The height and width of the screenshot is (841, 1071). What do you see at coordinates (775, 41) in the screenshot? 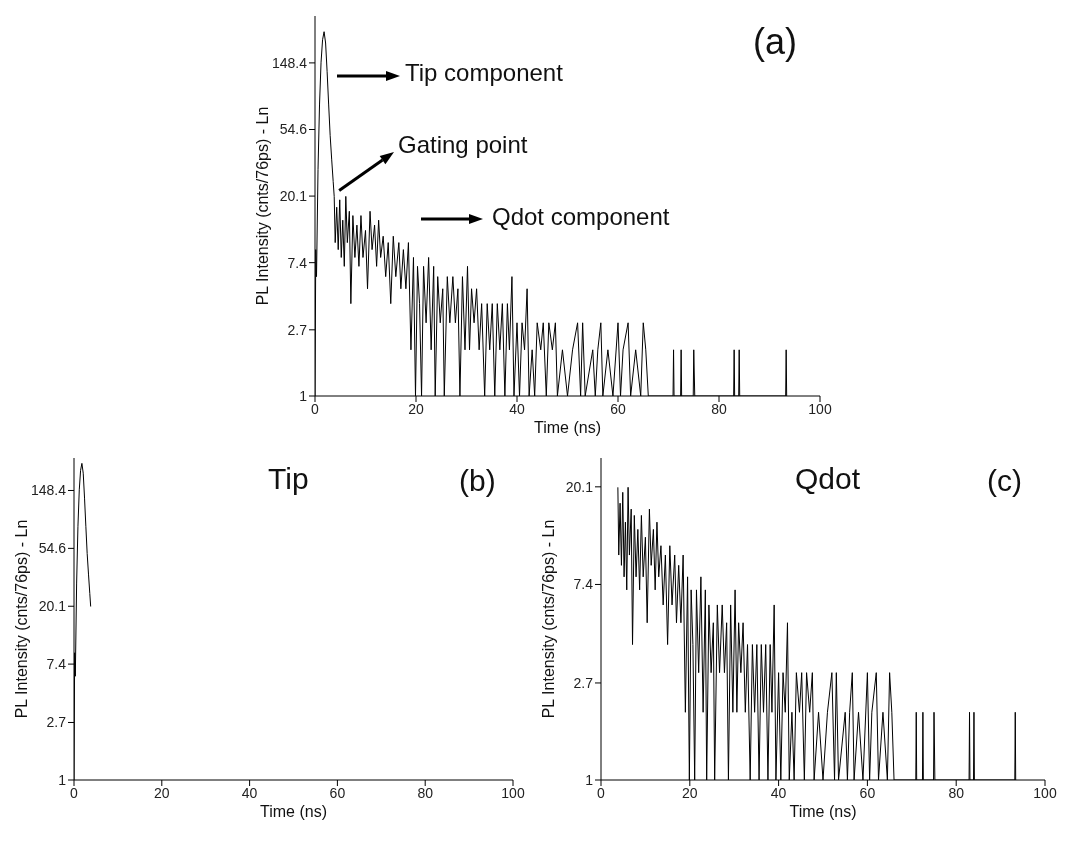
I see `annotation: (a)` at bounding box center [775, 41].